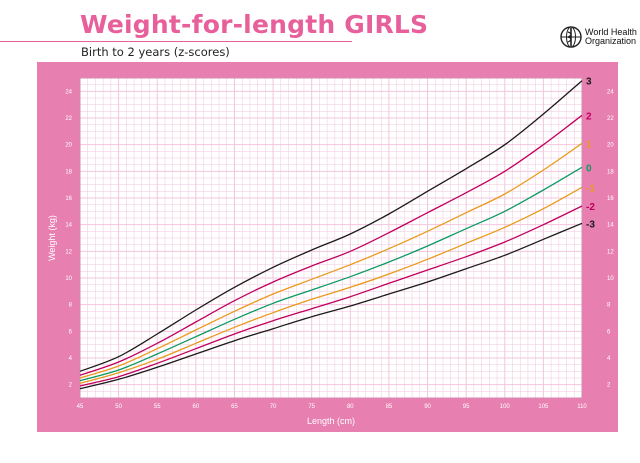 The width and height of the screenshot is (640, 463). Describe the element at coordinates (543, 407) in the screenshot. I see `x-tick-label: 105` at that location.